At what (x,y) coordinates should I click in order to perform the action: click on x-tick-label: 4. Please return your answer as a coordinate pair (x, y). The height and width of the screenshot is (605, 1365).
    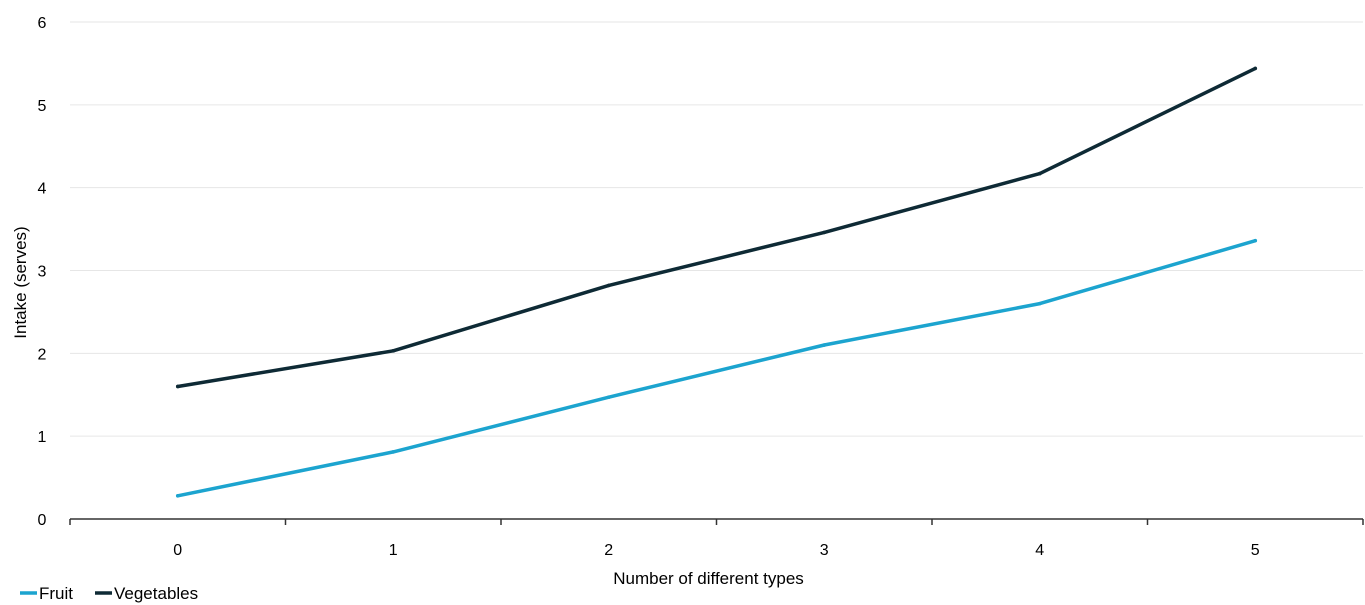
    Looking at the image, I should click on (1039, 550).